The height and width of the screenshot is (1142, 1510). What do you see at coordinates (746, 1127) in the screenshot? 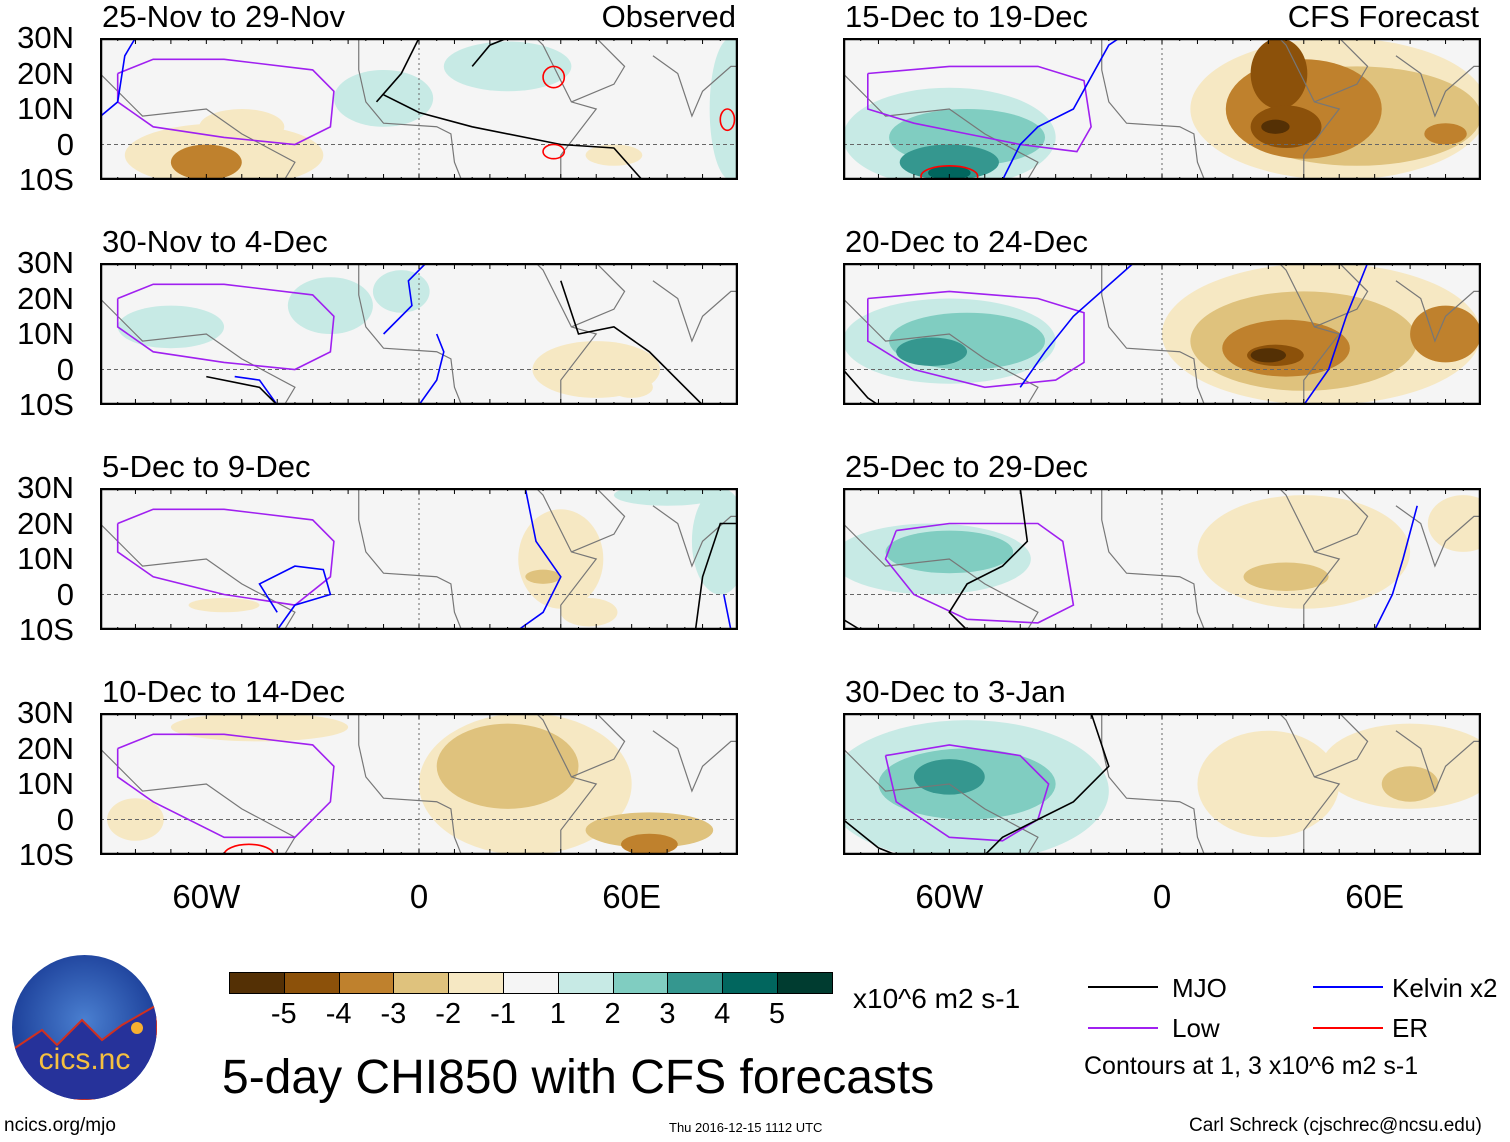
I see `timestamp: Thu 2016-12-15 1112 UTC` at bounding box center [746, 1127].